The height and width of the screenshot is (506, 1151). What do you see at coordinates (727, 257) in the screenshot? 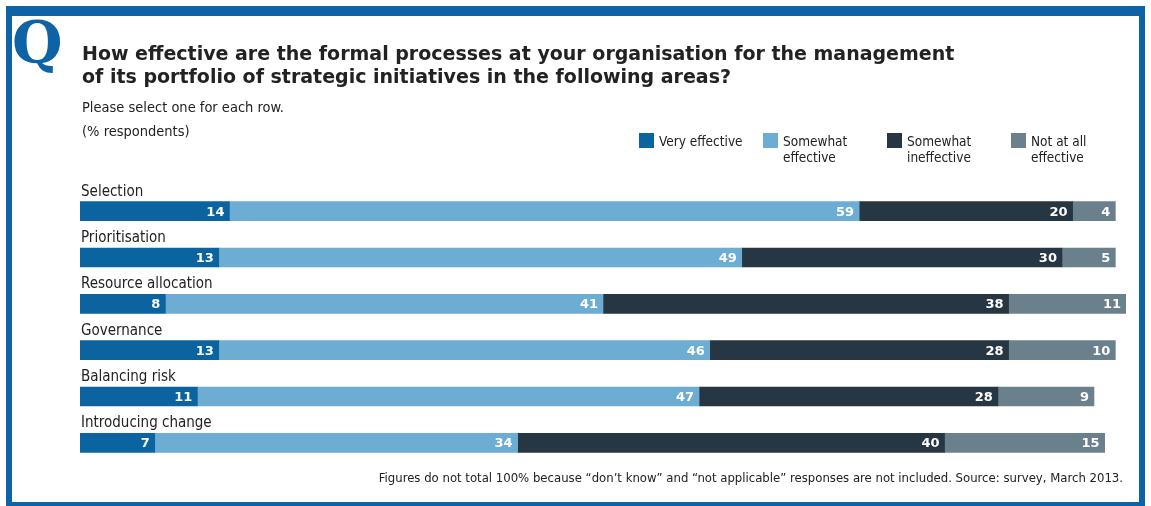
I see `data-label: 49` at bounding box center [727, 257].